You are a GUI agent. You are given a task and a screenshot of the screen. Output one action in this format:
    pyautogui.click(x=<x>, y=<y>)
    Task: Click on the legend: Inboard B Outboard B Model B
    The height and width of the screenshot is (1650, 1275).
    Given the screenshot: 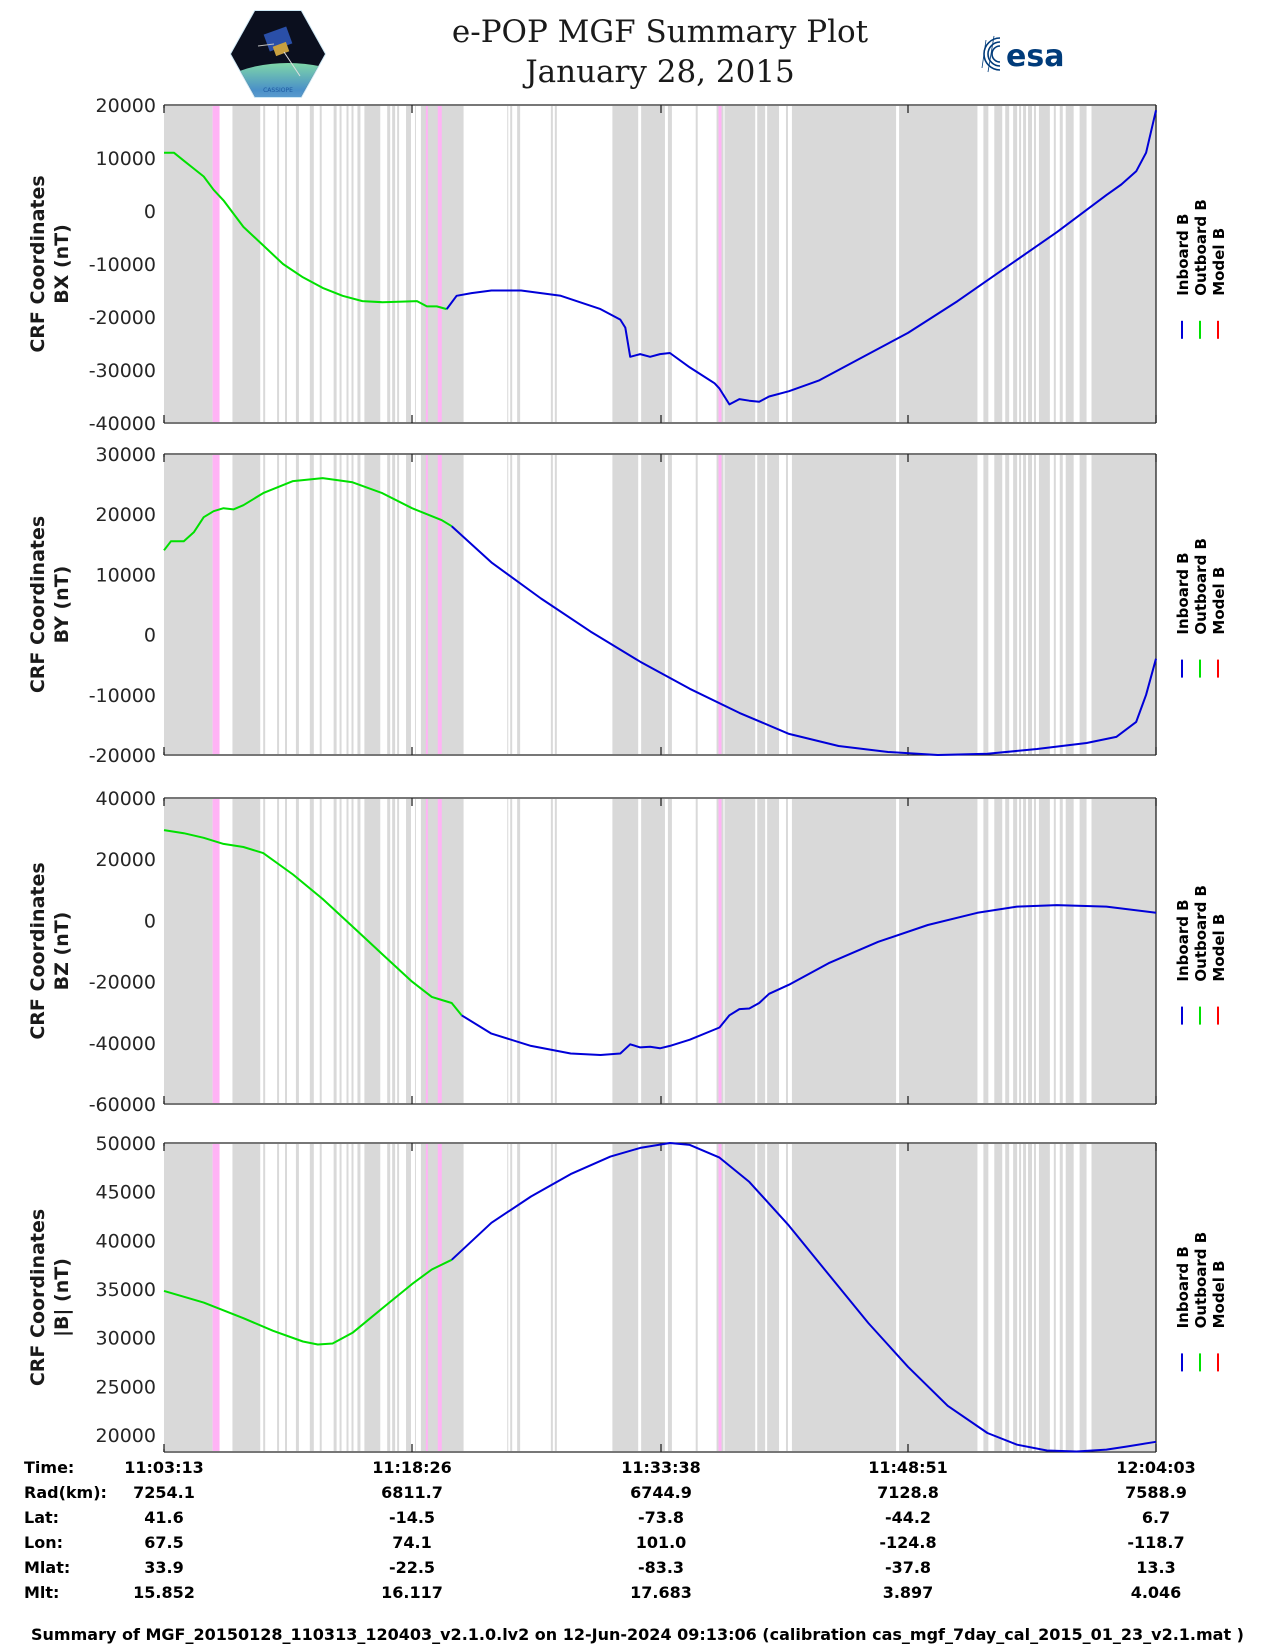 What is the action you would take?
    pyautogui.click(x=1201, y=269)
    